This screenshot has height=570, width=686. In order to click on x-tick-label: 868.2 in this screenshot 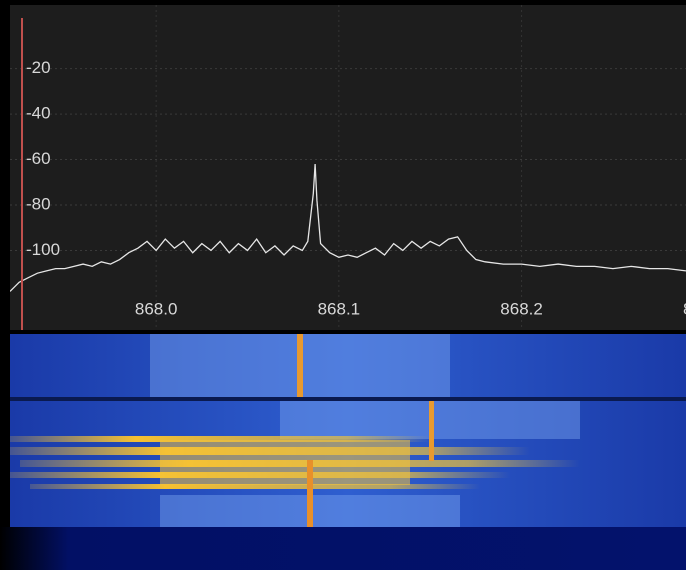, I will do `click(521, 308)`.